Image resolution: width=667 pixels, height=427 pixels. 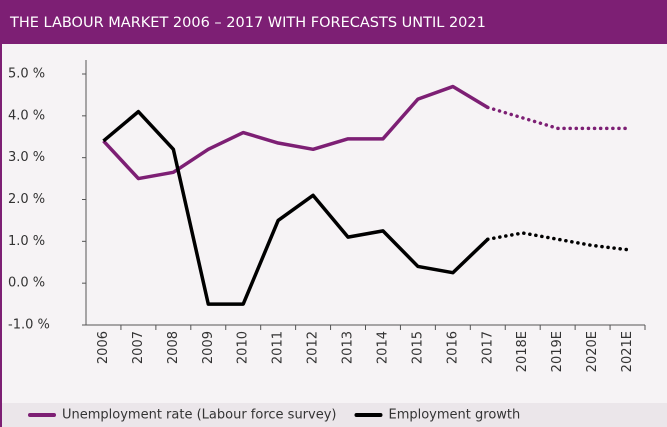 I want to click on legend-label: Employment growth, so click(x=454, y=415).